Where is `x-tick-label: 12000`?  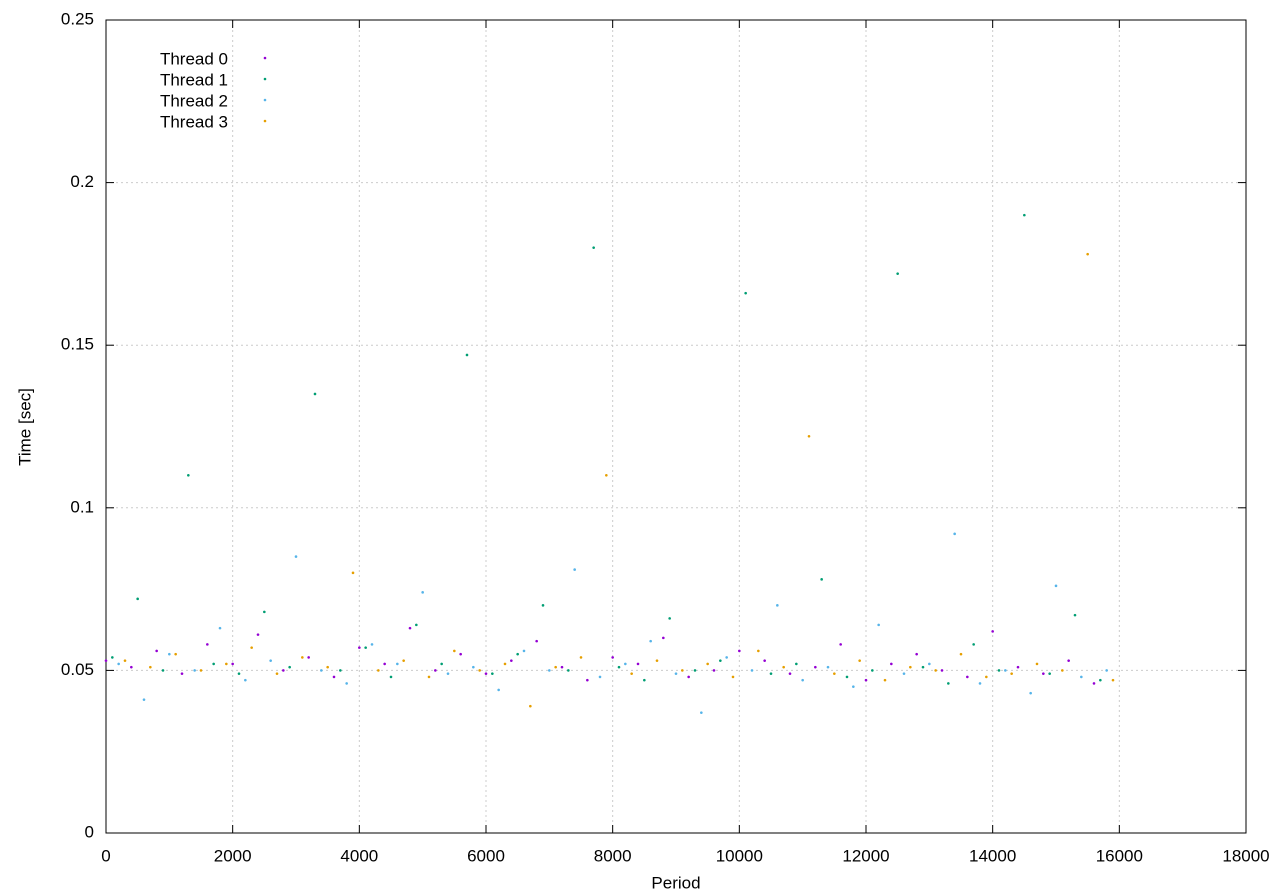 x-tick-label: 12000 is located at coordinates (865, 855).